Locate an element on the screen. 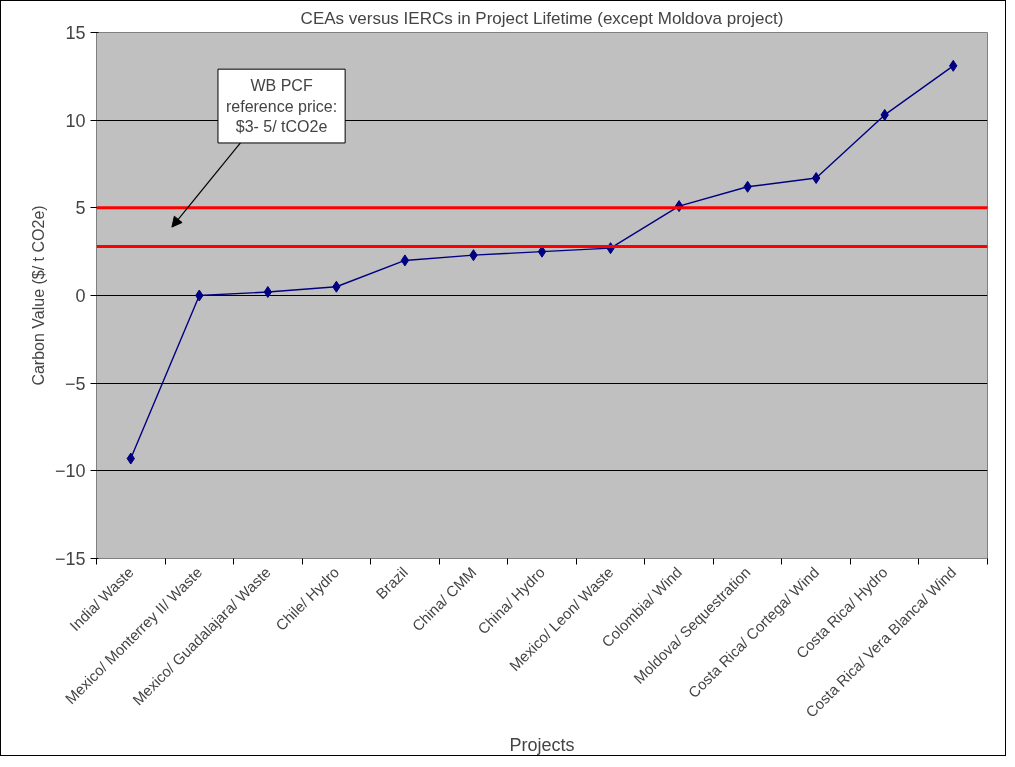 This screenshot has height=767, width=1015. annotation: WB PCF reference price: $3- 5/ tCO2e is located at coordinates (281, 106).